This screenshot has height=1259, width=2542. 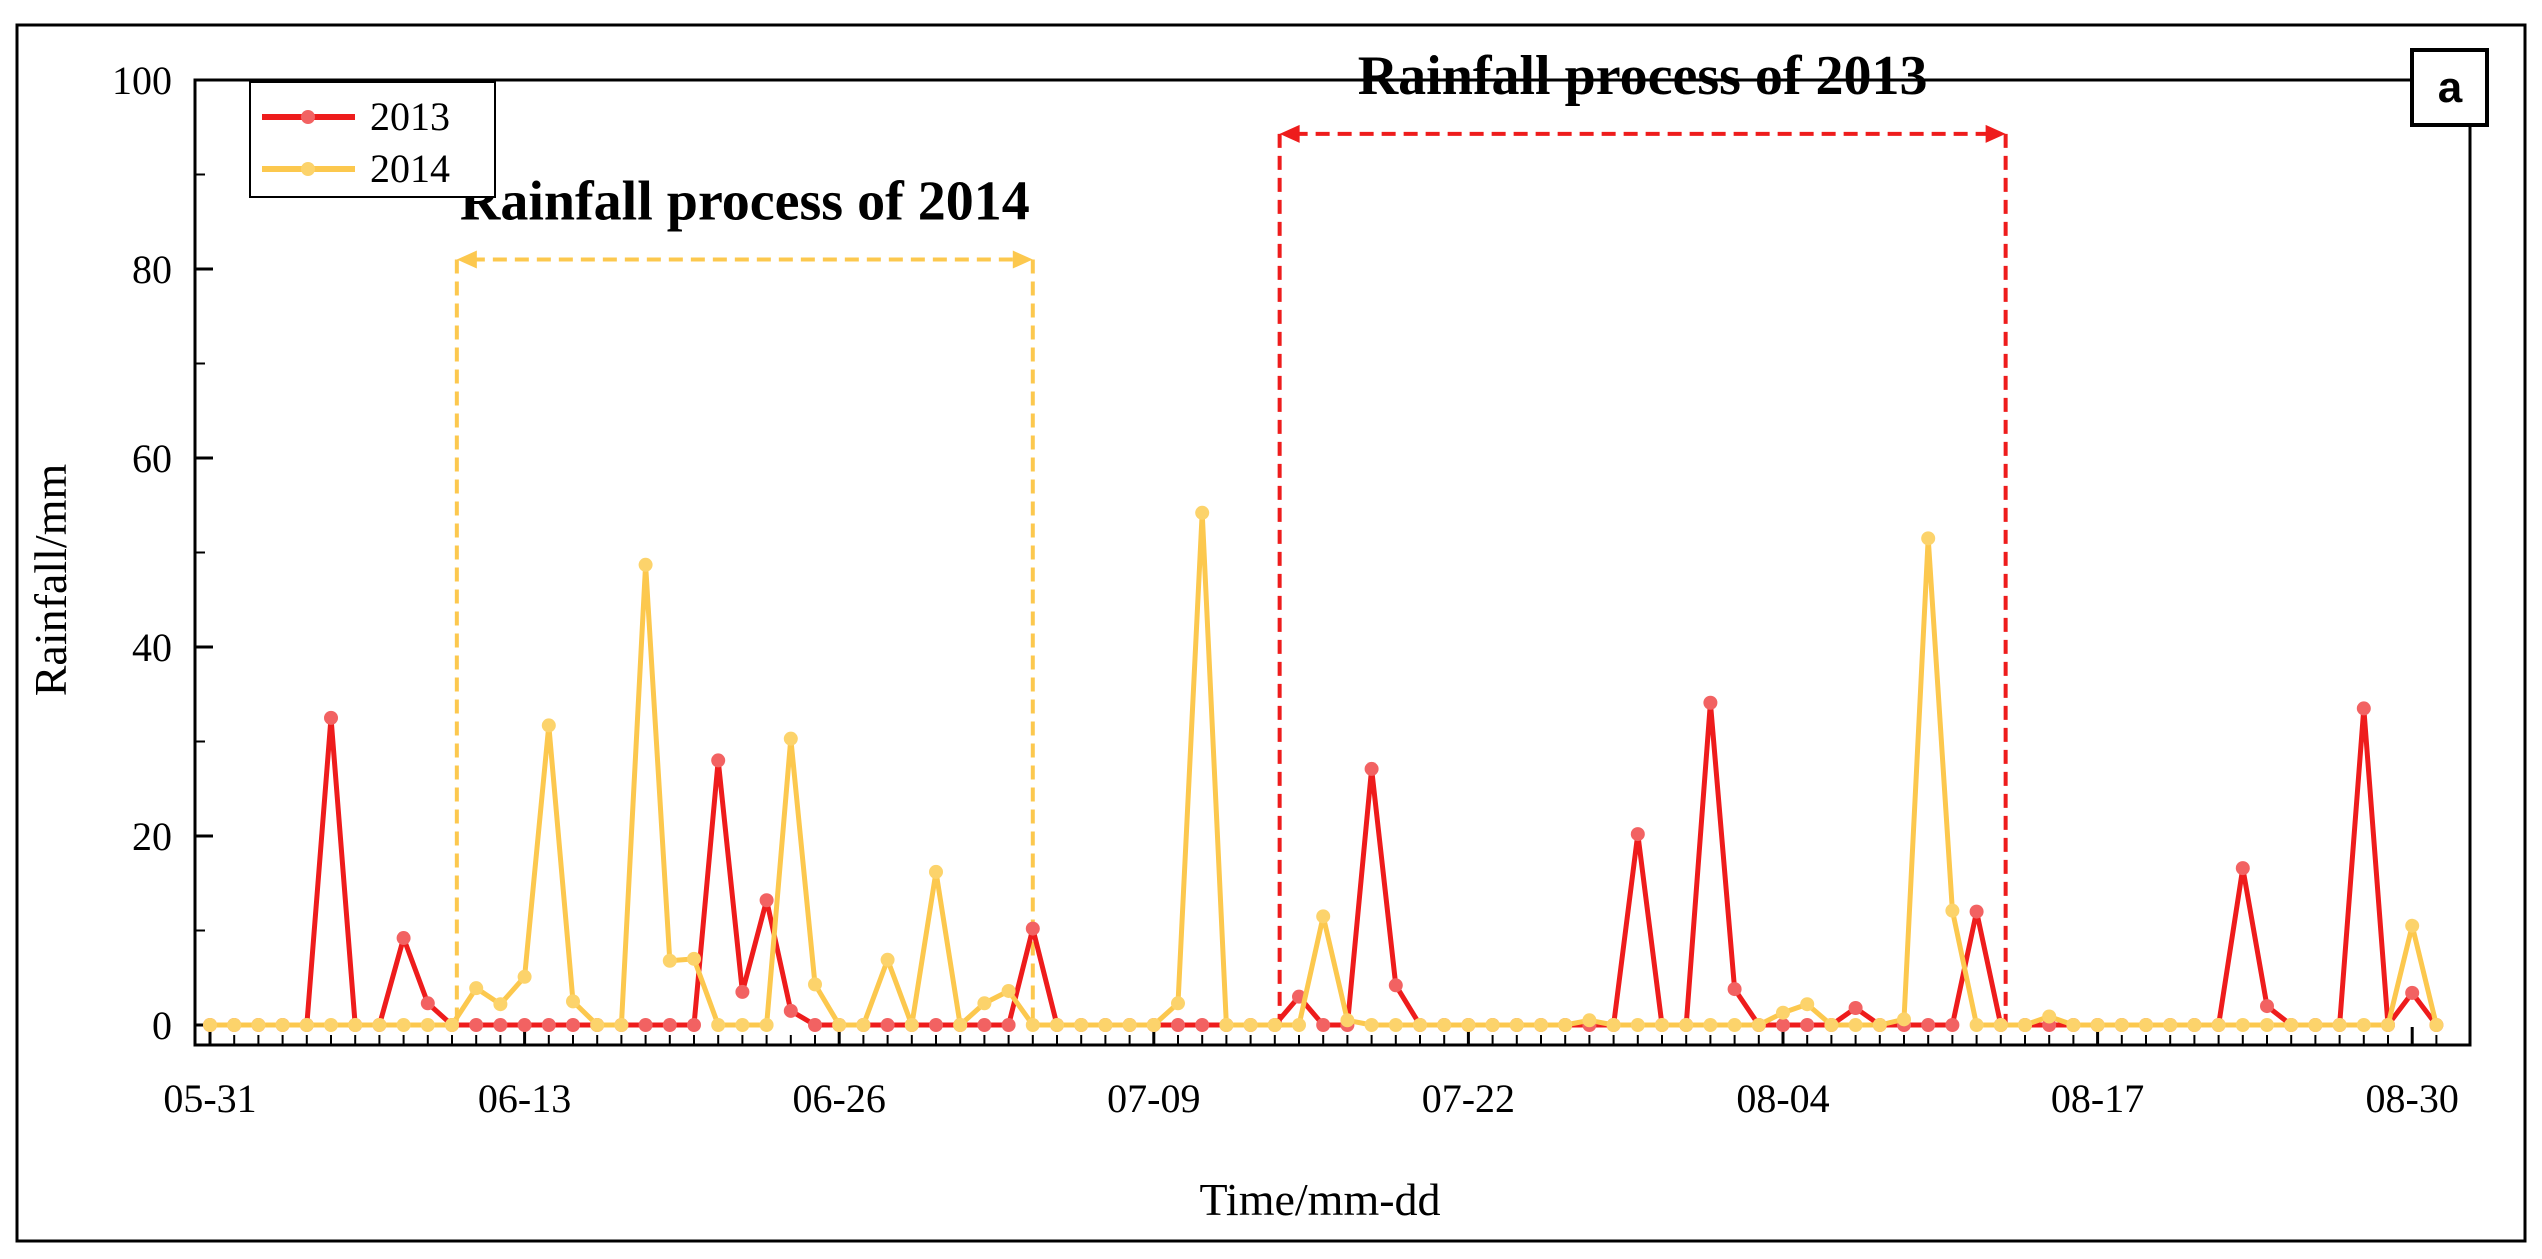 What do you see at coordinates (1022, 259) in the screenshot?
I see `bracket-arrow-right` at bounding box center [1022, 259].